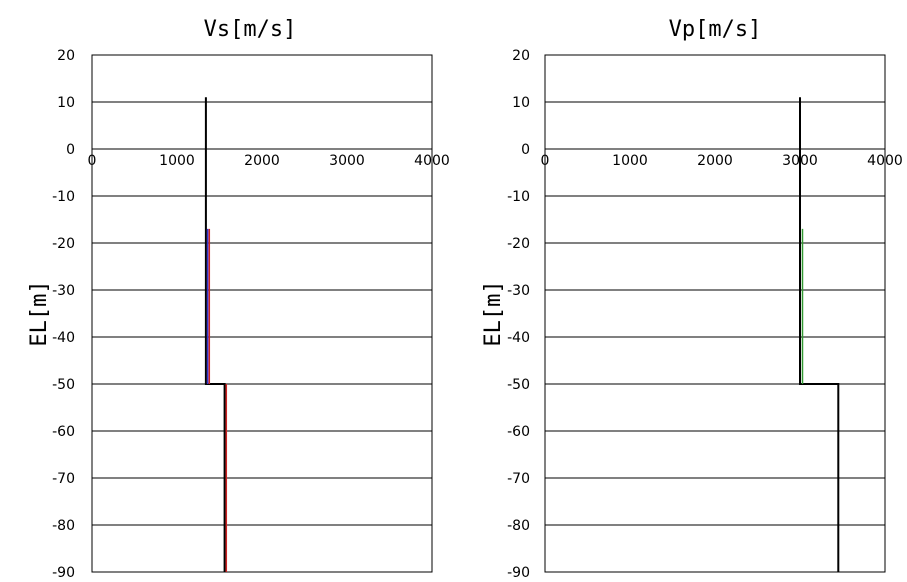 This screenshot has height=582, width=907. I want to click on chart-title: Vs[m/s], so click(250, 29).